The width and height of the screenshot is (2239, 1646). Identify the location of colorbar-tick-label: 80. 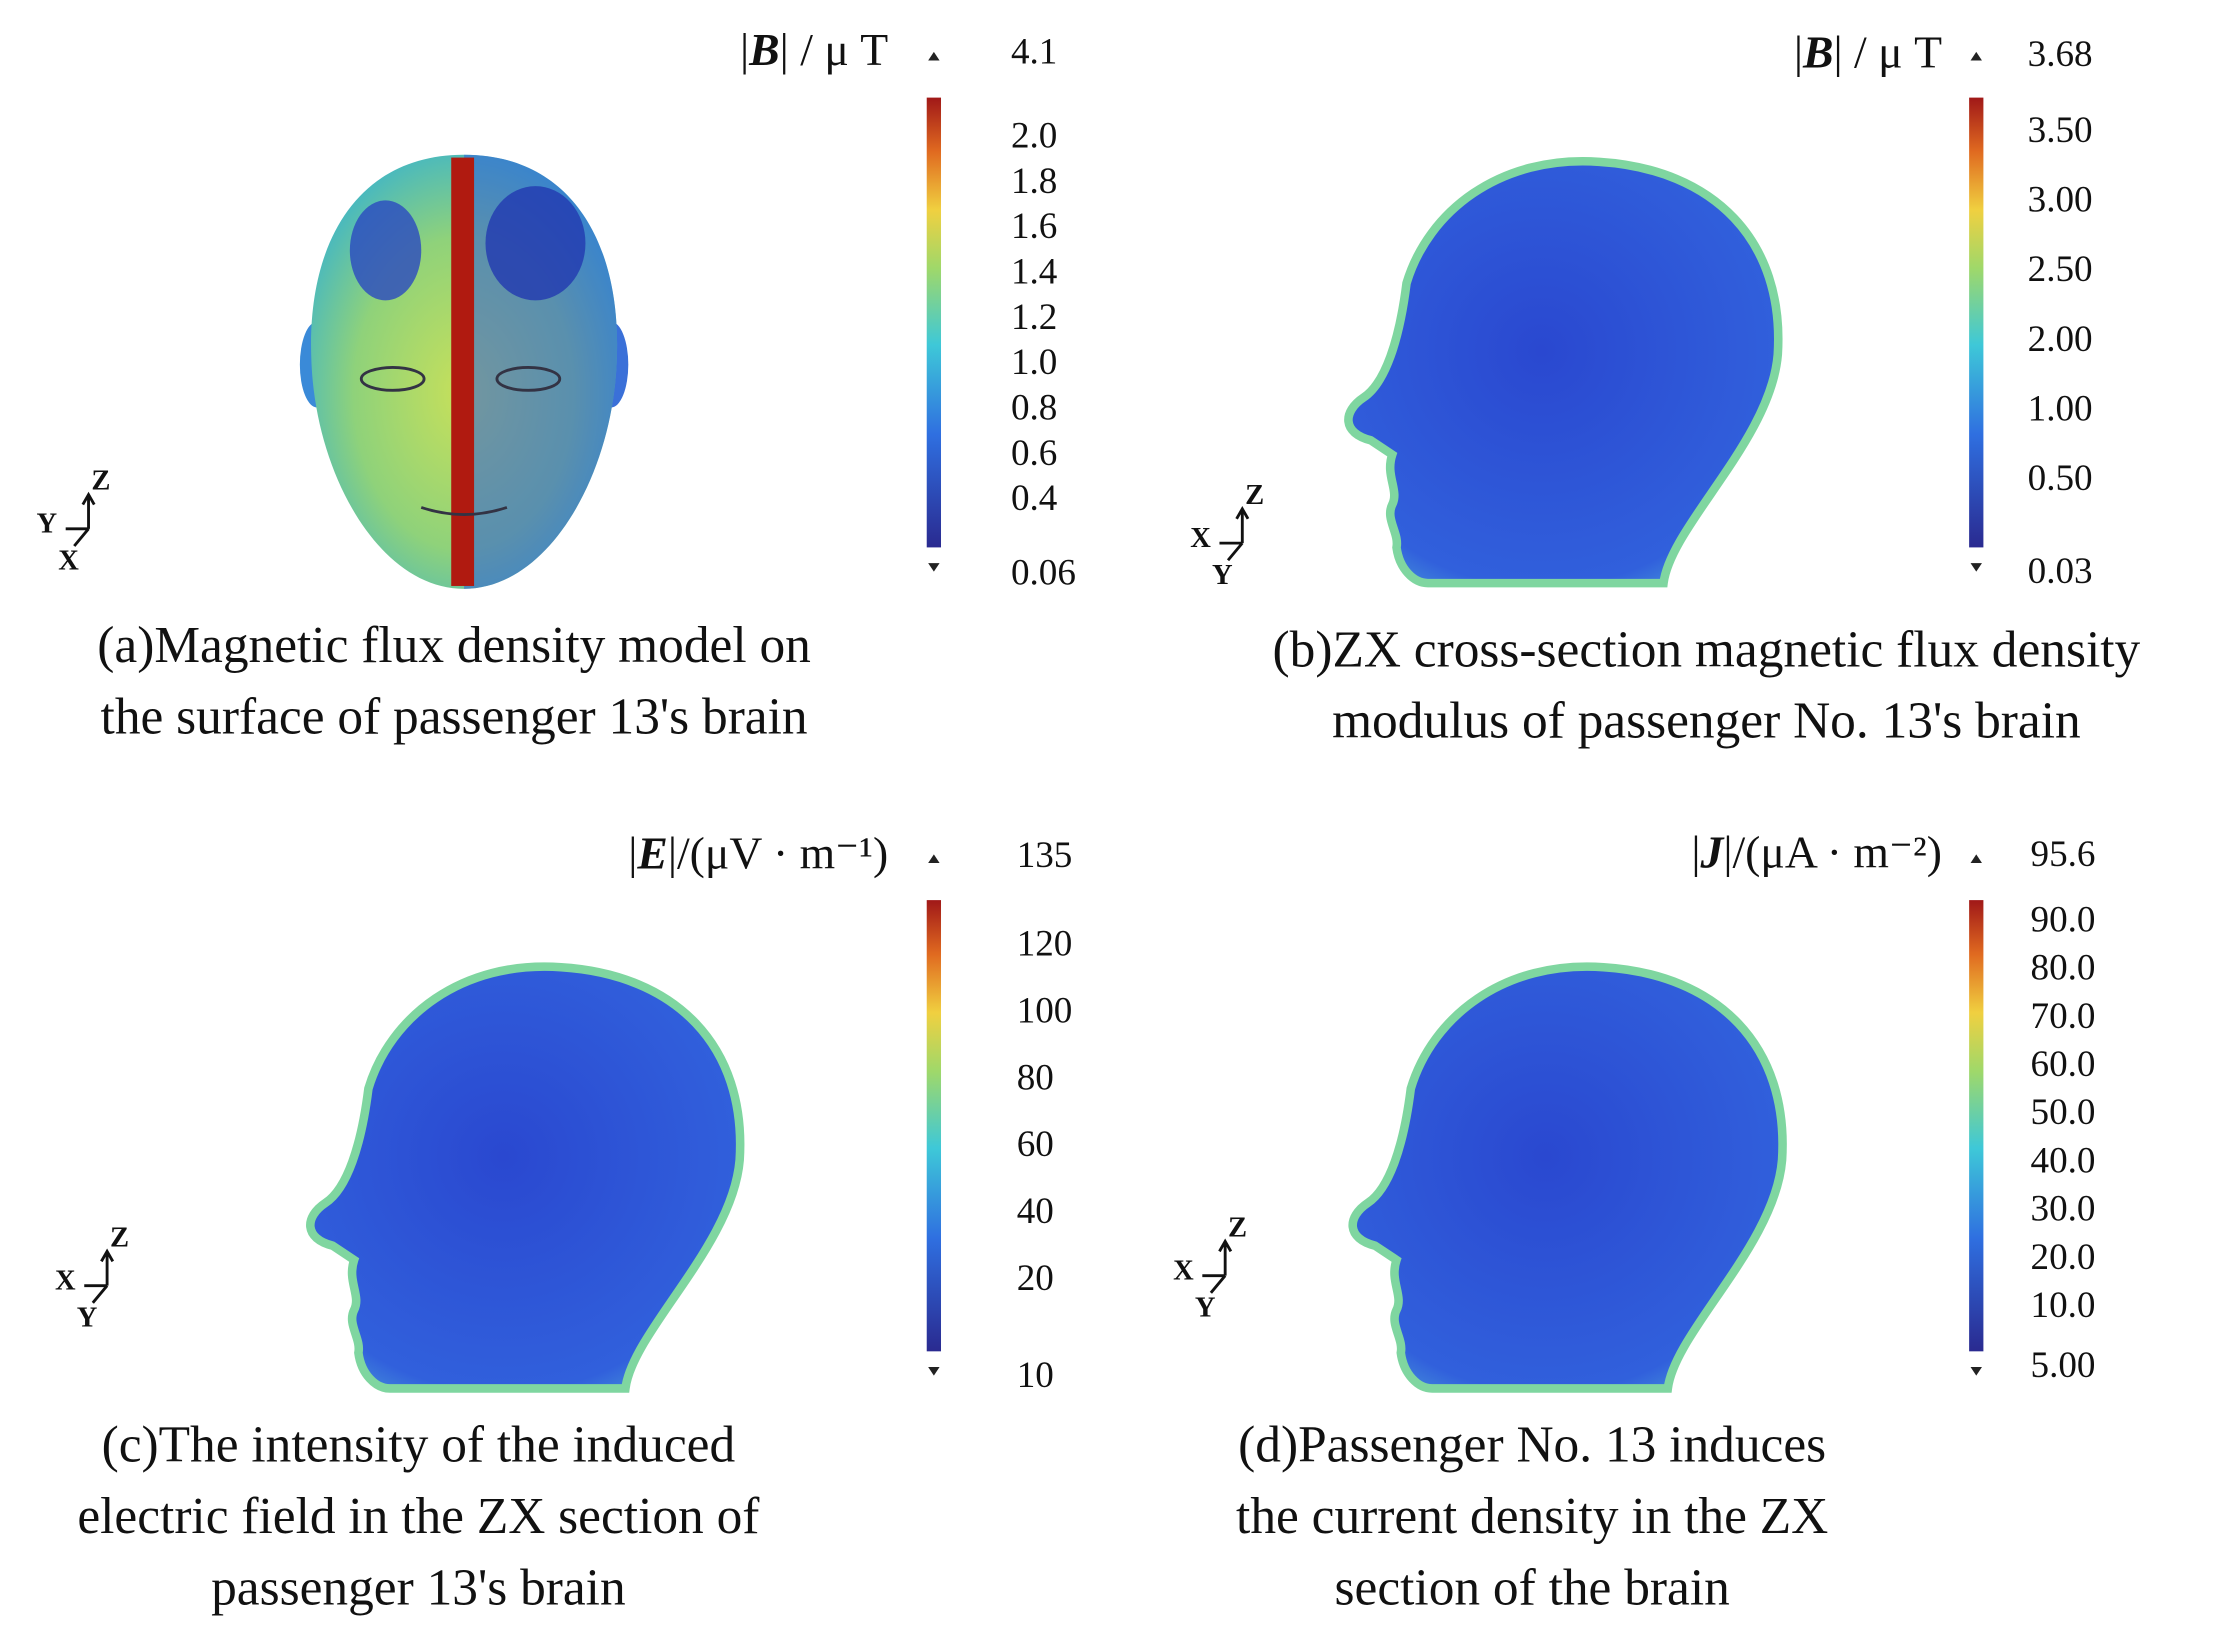
(1035, 1077).